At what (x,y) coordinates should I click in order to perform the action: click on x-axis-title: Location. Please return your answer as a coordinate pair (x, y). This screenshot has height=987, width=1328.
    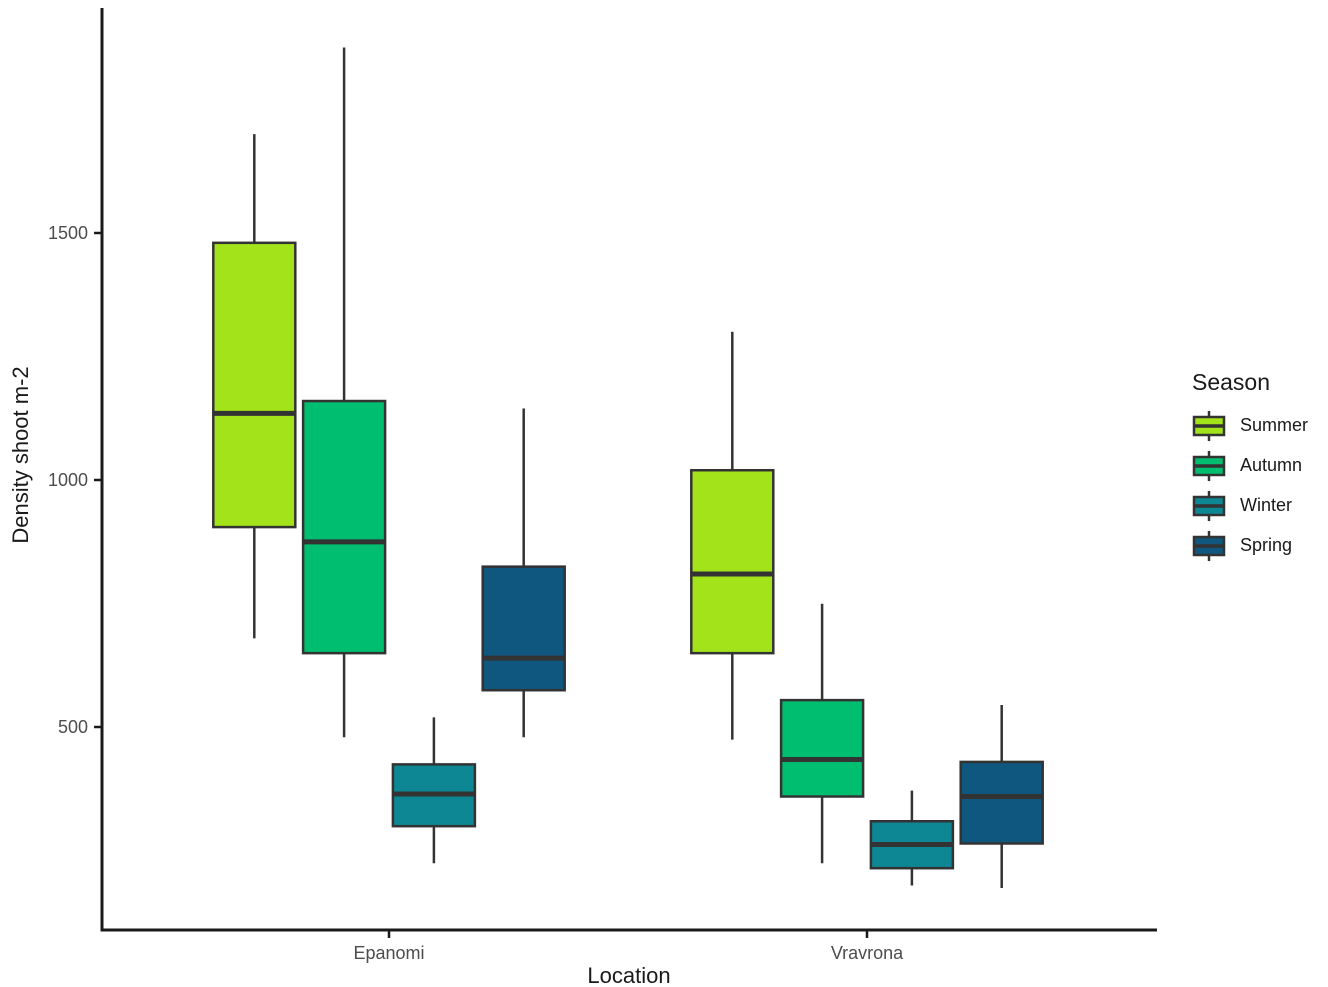
    Looking at the image, I should click on (628, 975).